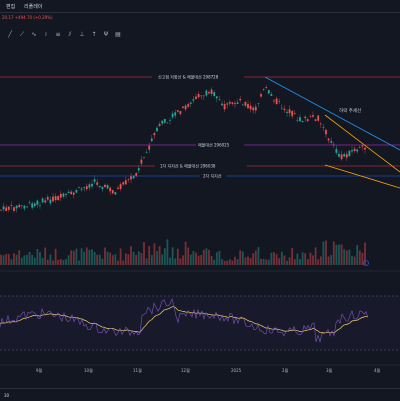  Describe the element at coordinates (200, 18) in the screenshot. I see `price-readout: 20.17 +494.70 (+0.29%)` at that location.